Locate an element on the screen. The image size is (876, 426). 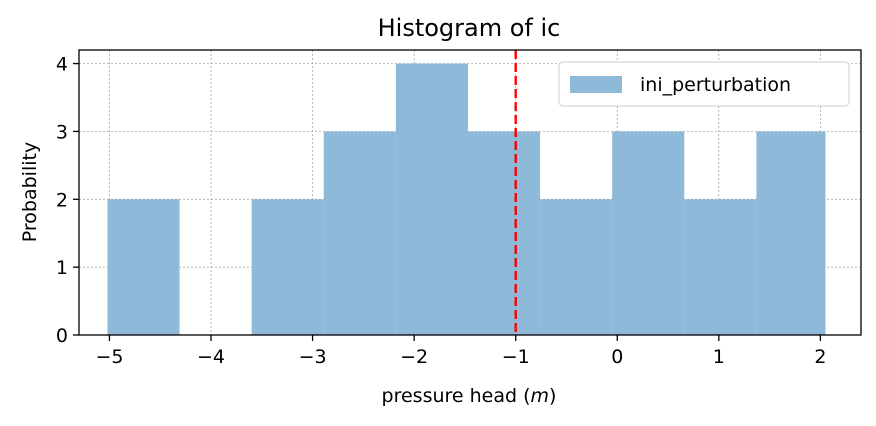
legend: ini_perturbation is located at coordinates (704, 84).